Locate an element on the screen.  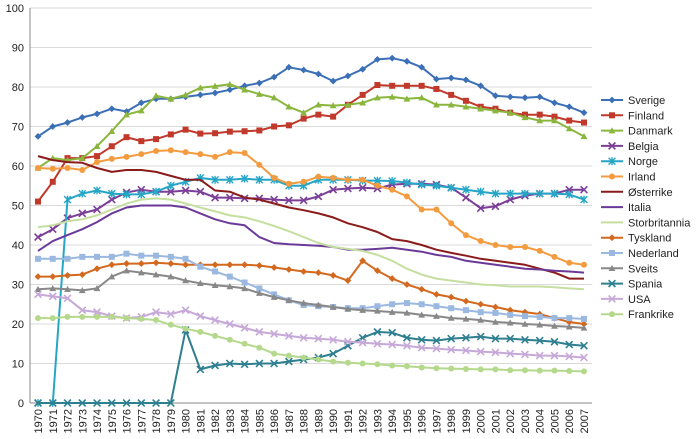
x-tick-label: 1973 is located at coordinates (83, 421).